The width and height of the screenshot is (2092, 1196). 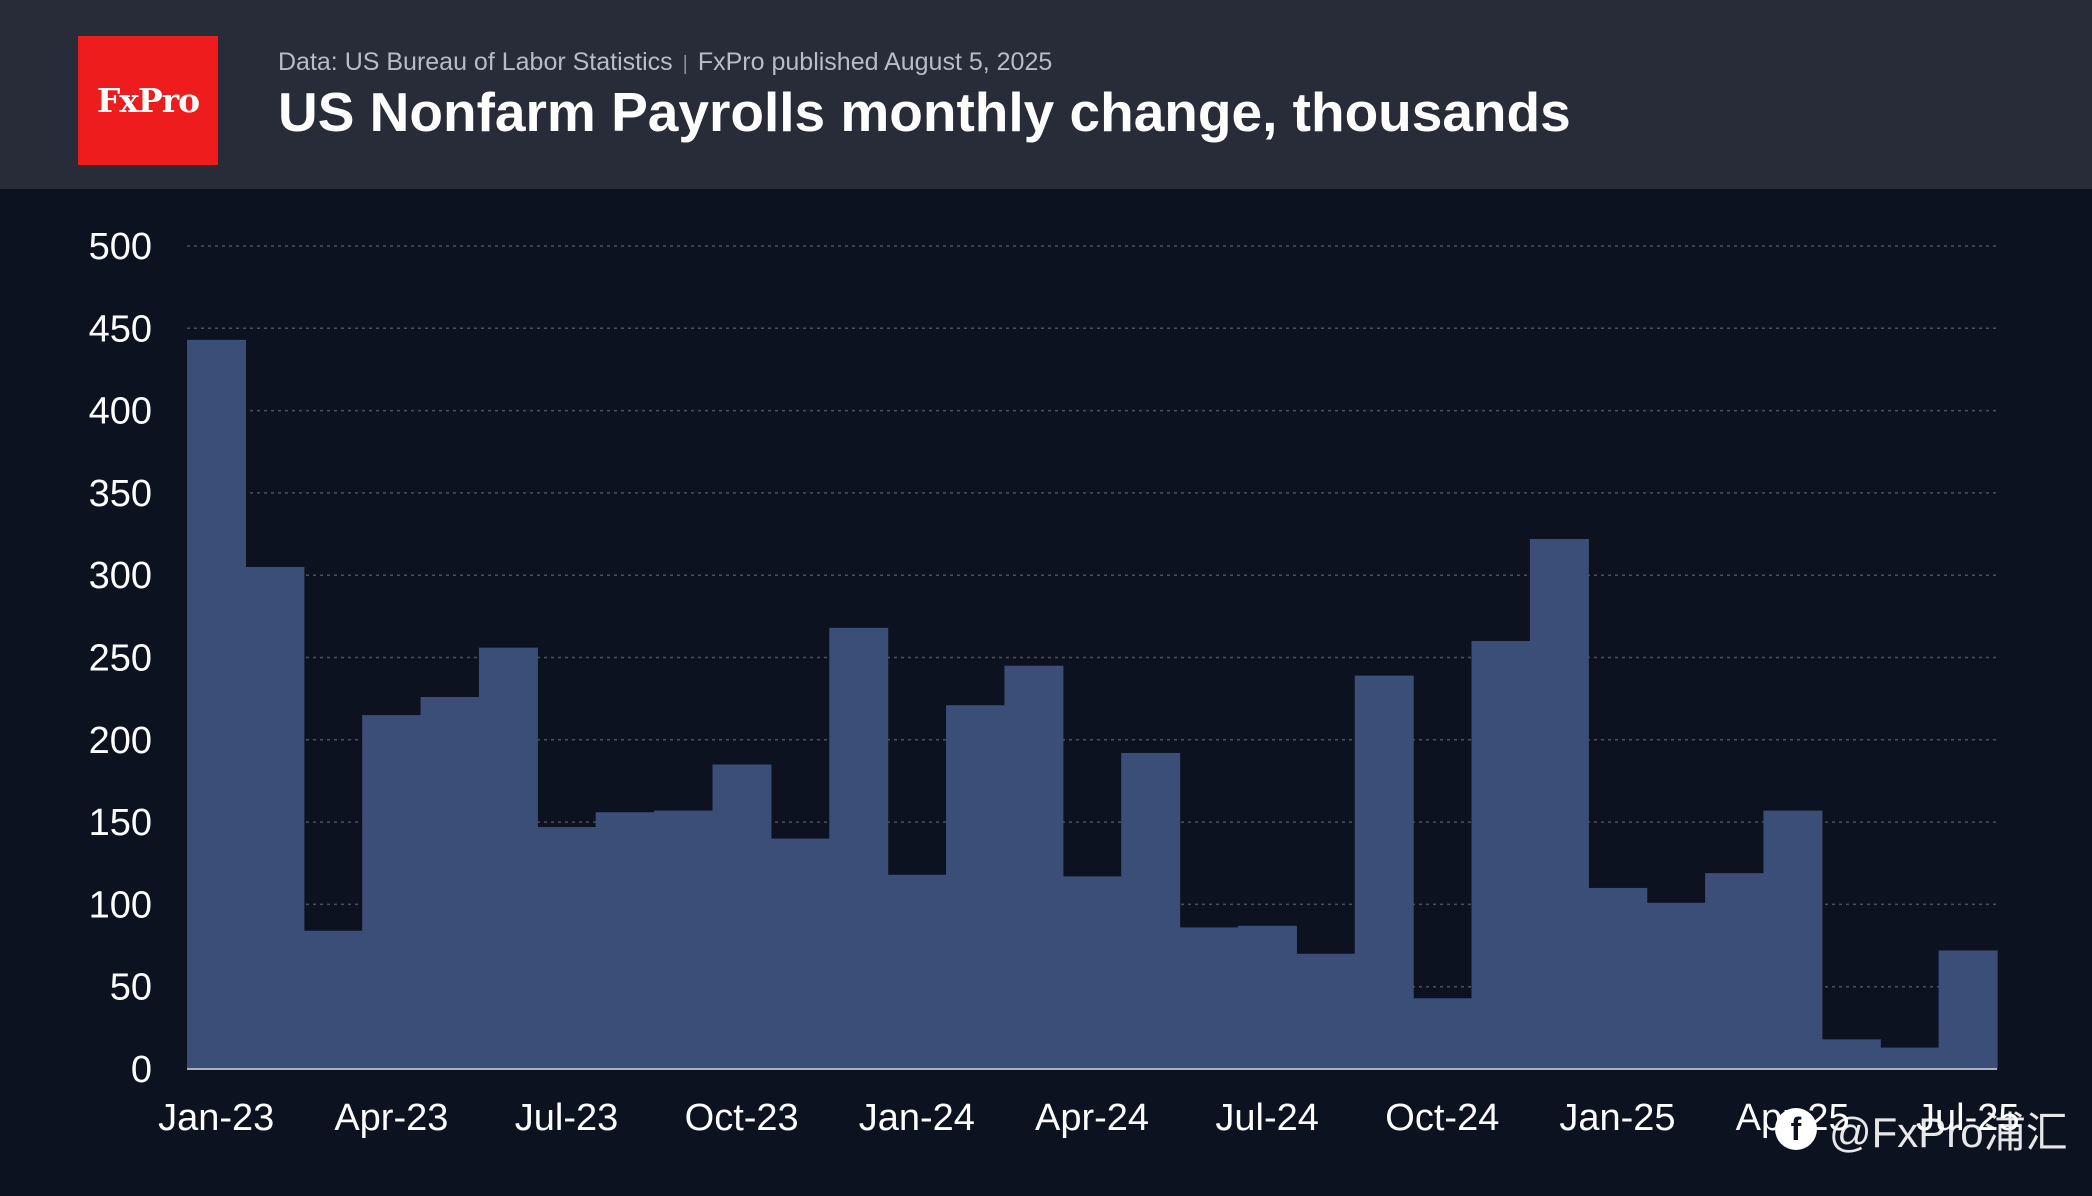 I want to click on x-tick-label: Jul-25, so click(x=1968, y=1118).